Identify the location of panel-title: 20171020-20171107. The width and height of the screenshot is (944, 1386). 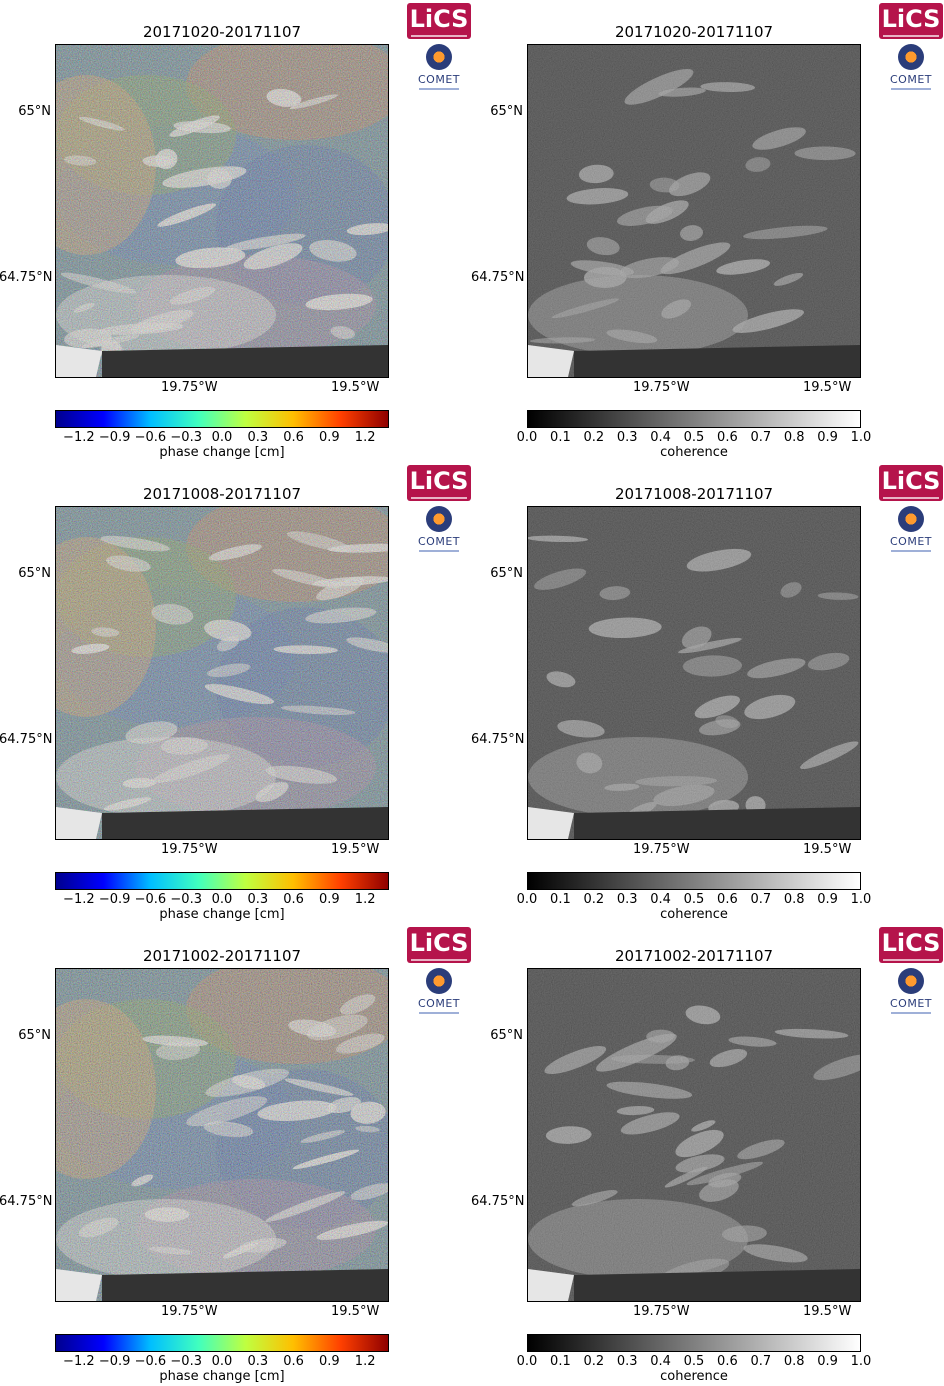
(222, 32).